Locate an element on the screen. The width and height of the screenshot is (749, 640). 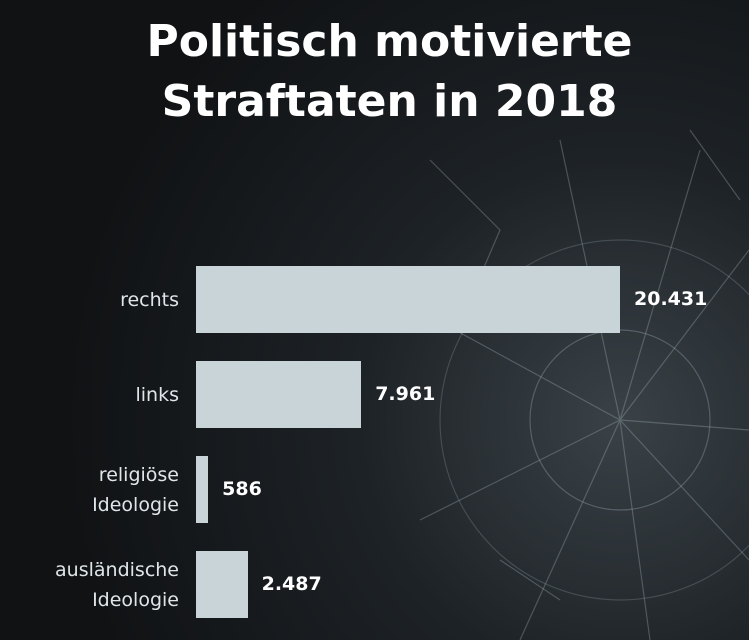
value-label: 586 is located at coordinates (242, 488).